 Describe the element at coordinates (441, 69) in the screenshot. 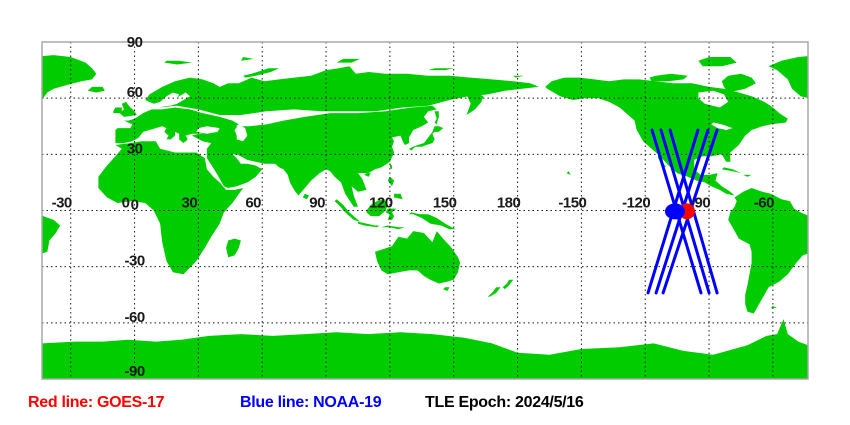

I see `land-new-siberian-islands` at that location.